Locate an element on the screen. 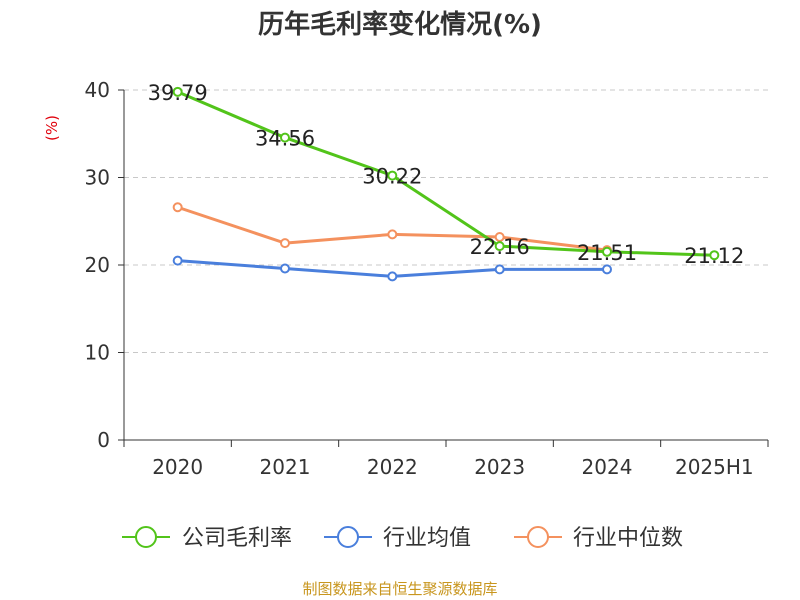 This screenshot has height=600, width=800. x-tick-label: 2024 is located at coordinates (607, 467).